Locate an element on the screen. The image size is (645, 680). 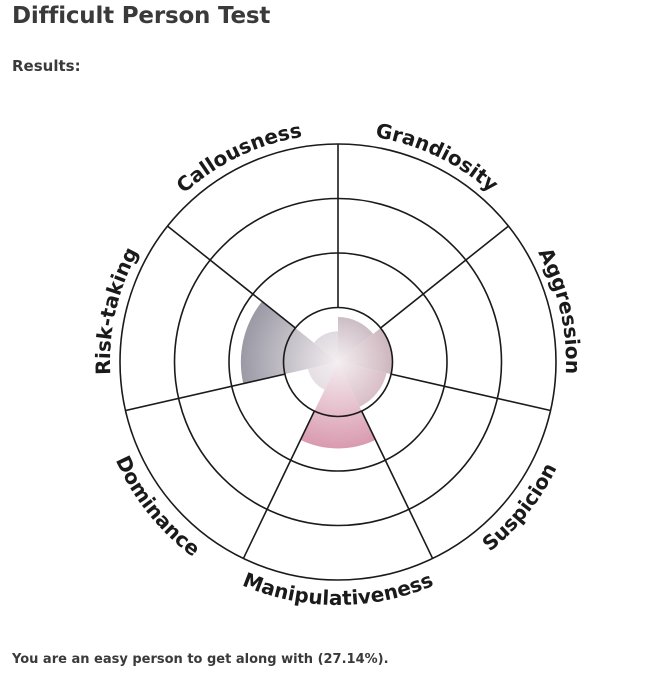
axis-label-text-dominance: Dominance is located at coordinates (158, 506).